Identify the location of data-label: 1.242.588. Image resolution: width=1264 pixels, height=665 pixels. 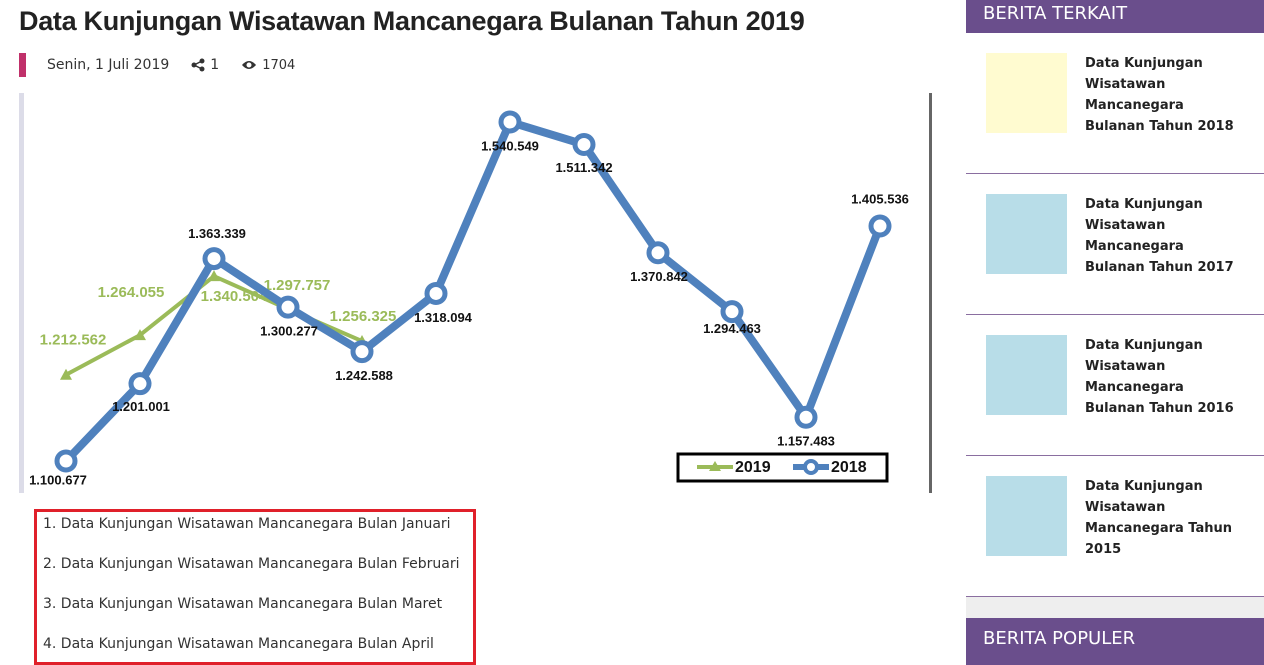
(364, 375).